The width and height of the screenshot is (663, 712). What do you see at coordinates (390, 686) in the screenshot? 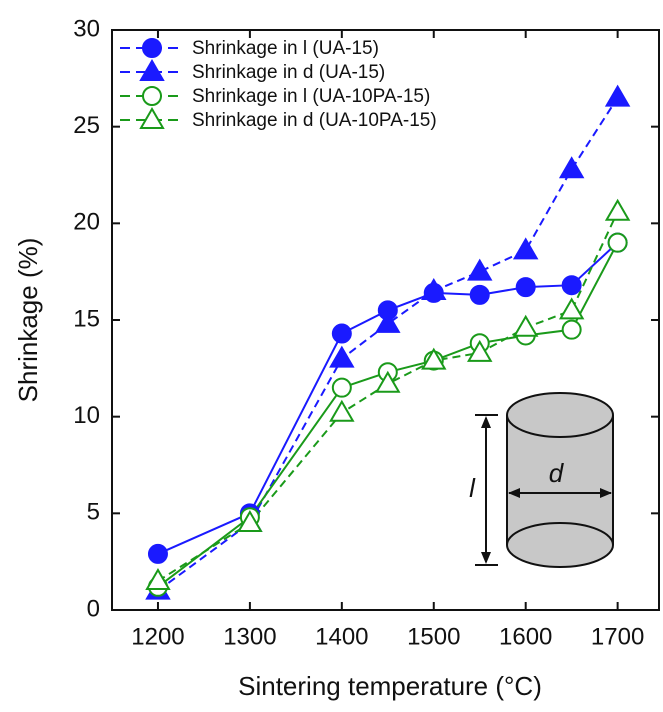
I see `x-axis-label: Sintering temperature (°C)` at bounding box center [390, 686].